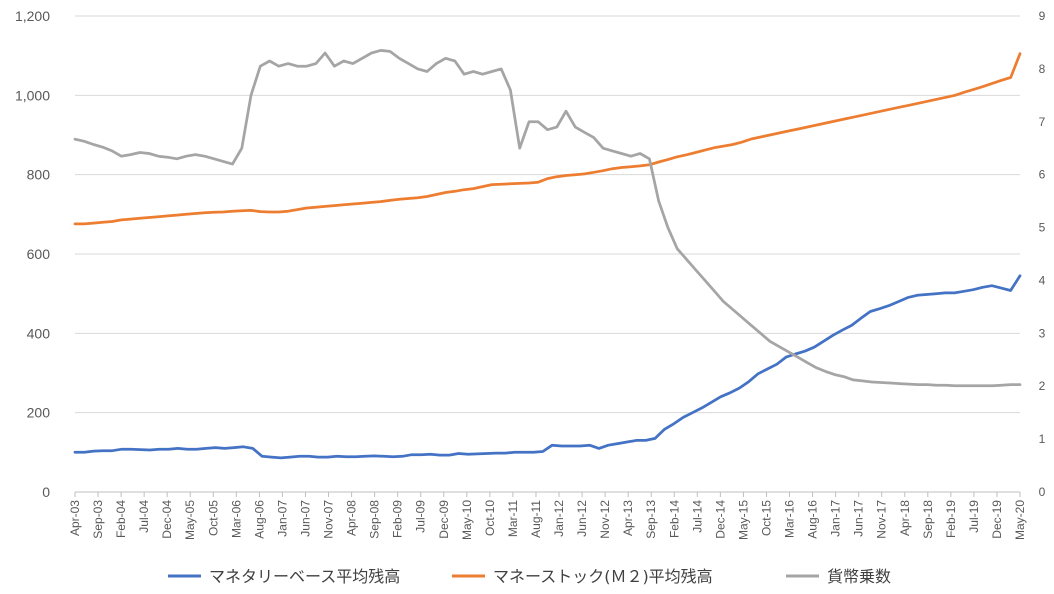 The width and height of the screenshot is (1054, 594). I want to click on x-tick-label: Feb-04, so click(121, 519).